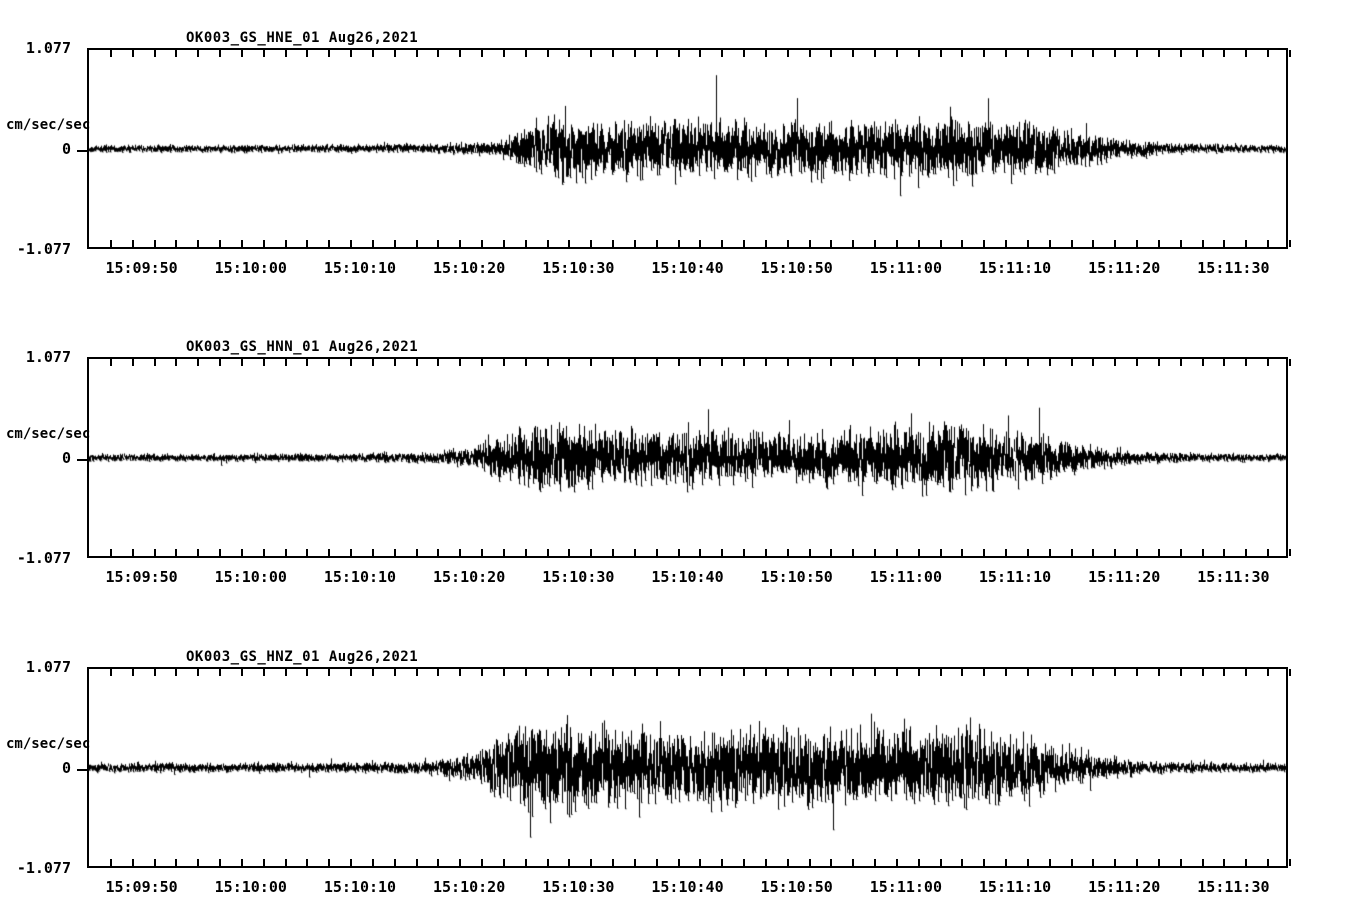 The height and width of the screenshot is (924, 1358). Describe the element at coordinates (302, 347) in the screenshot. I see `panel-title: OK003_GS_HNN_01 Aug26,2021` at that location.